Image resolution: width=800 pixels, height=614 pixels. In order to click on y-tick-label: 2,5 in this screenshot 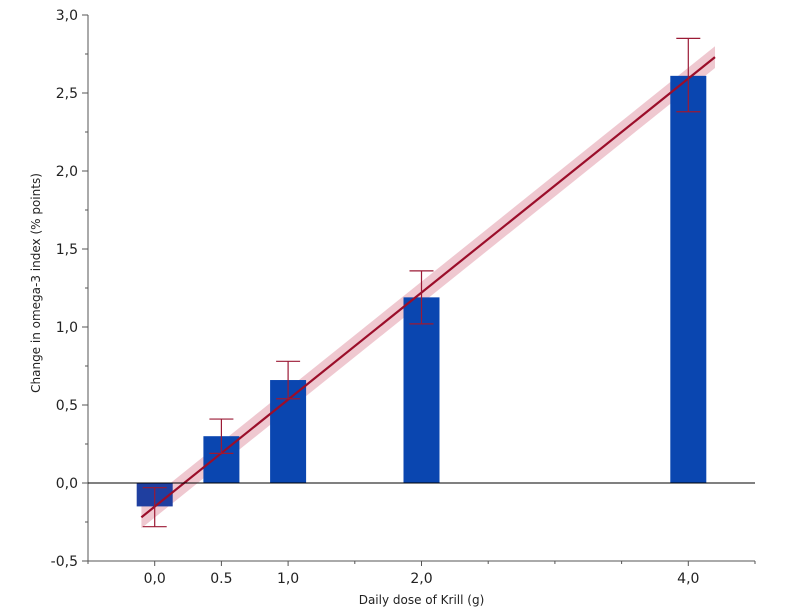, I will do `click(67, 94)`.